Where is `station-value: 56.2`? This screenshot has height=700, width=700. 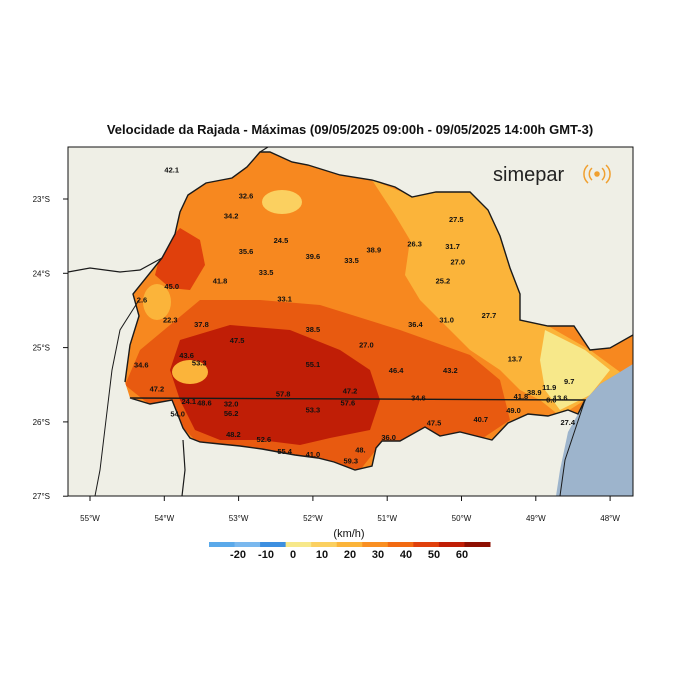 station-value: 56.2 is located at coordinates (231, 413).